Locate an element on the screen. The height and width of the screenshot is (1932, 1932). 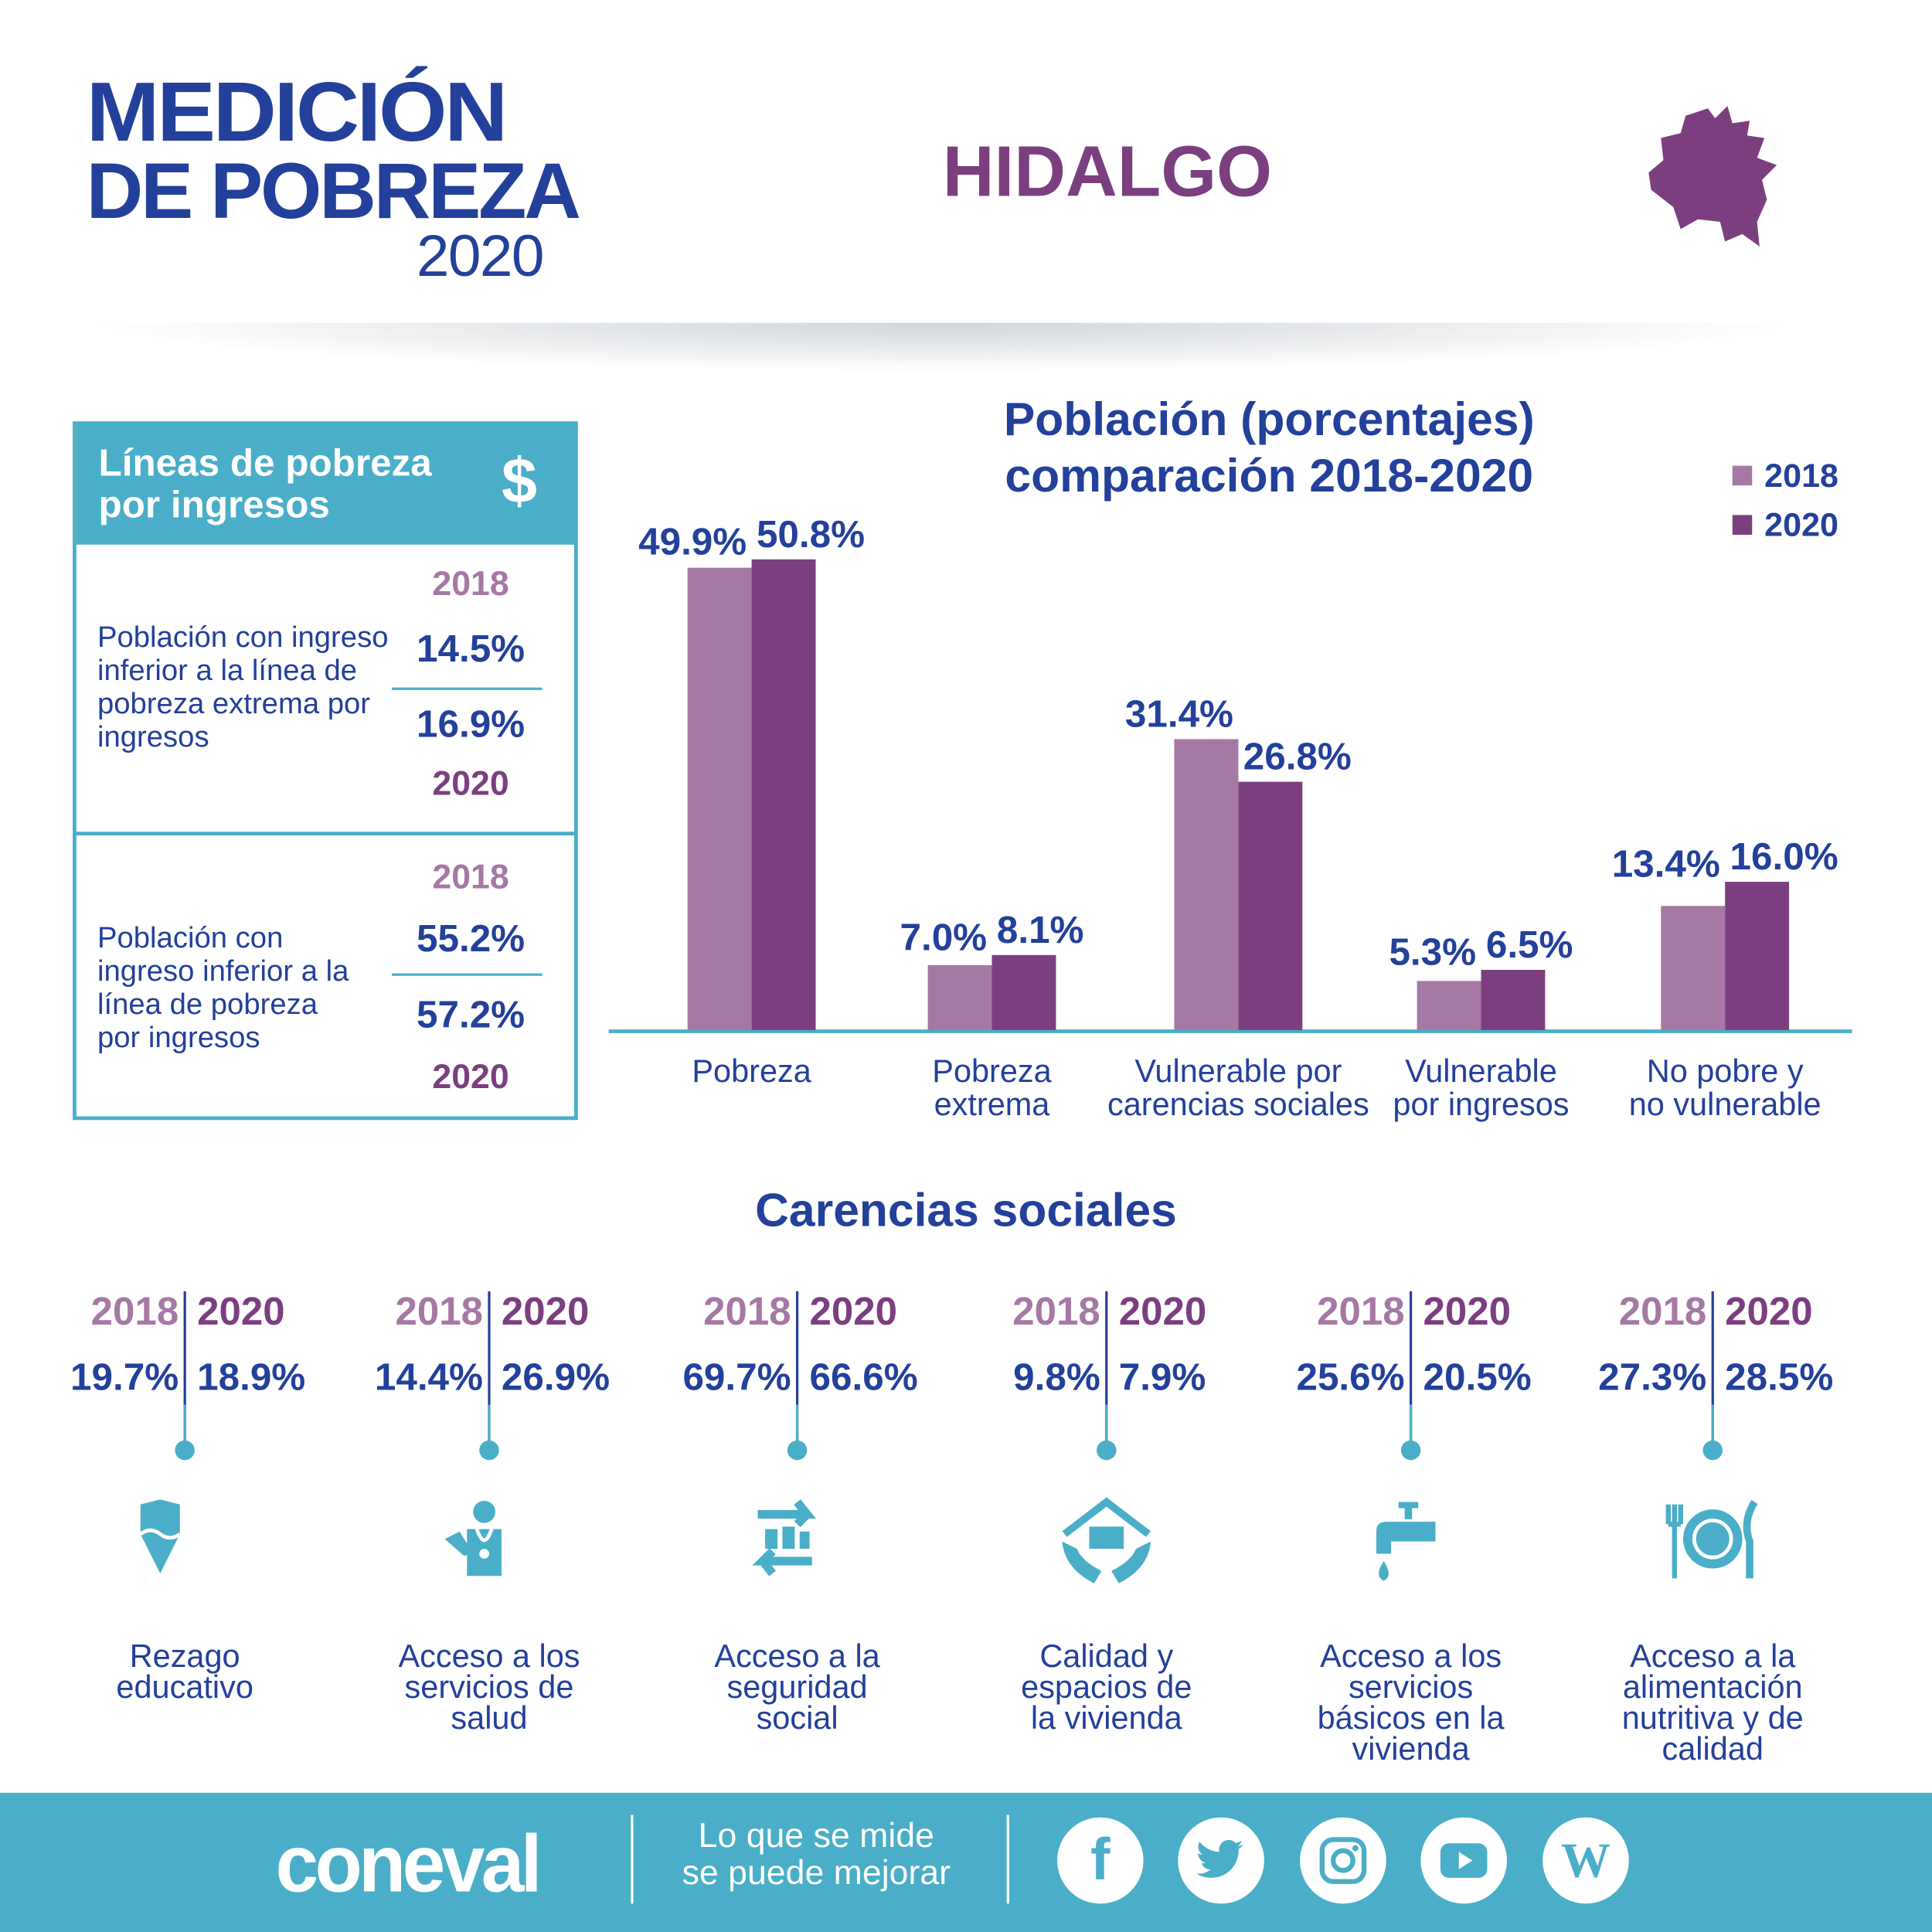
instagram-icon is located at coordinates (1343, 1860).